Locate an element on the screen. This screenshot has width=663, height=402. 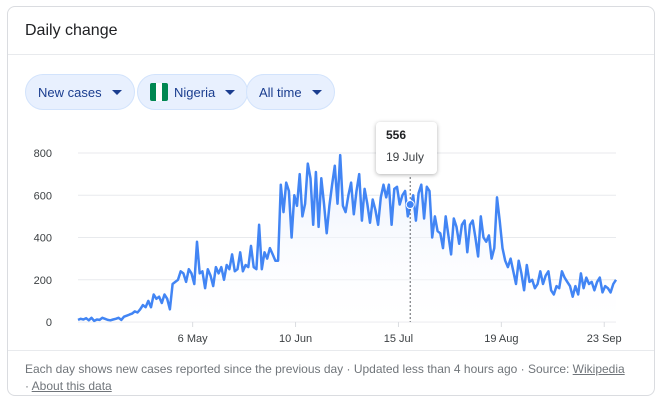
flag-stripe-right is located at coordinates (165, 92).